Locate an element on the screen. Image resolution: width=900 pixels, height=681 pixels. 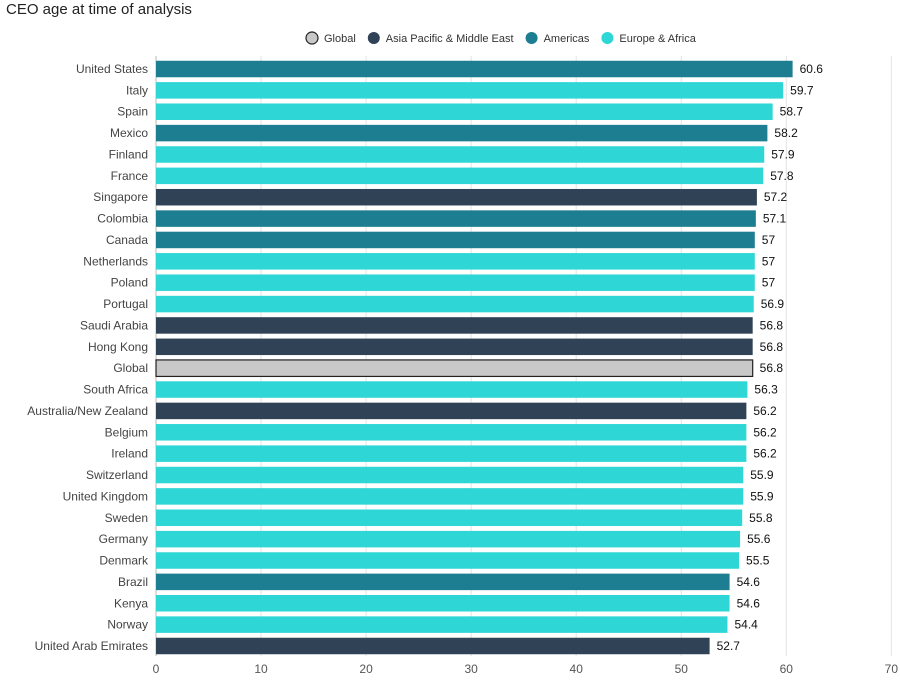
value-label-brazil: 54.6 is located at coordinates (749, 582).